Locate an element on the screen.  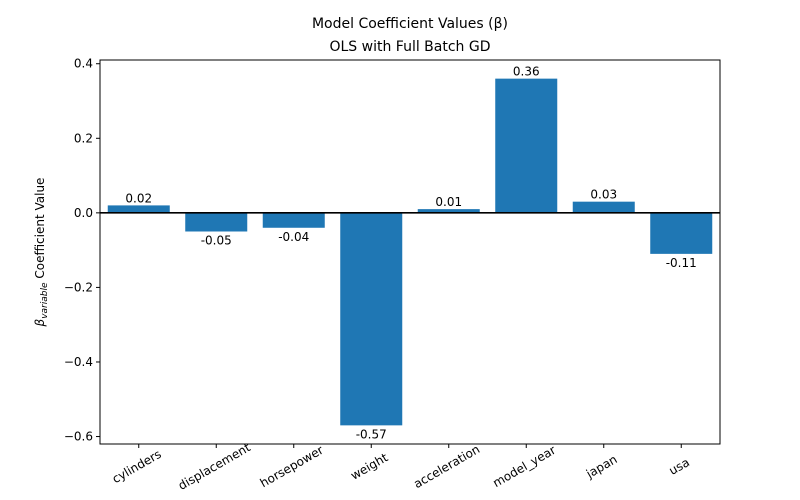
bar-model_year is located at coordinates (526, 145).